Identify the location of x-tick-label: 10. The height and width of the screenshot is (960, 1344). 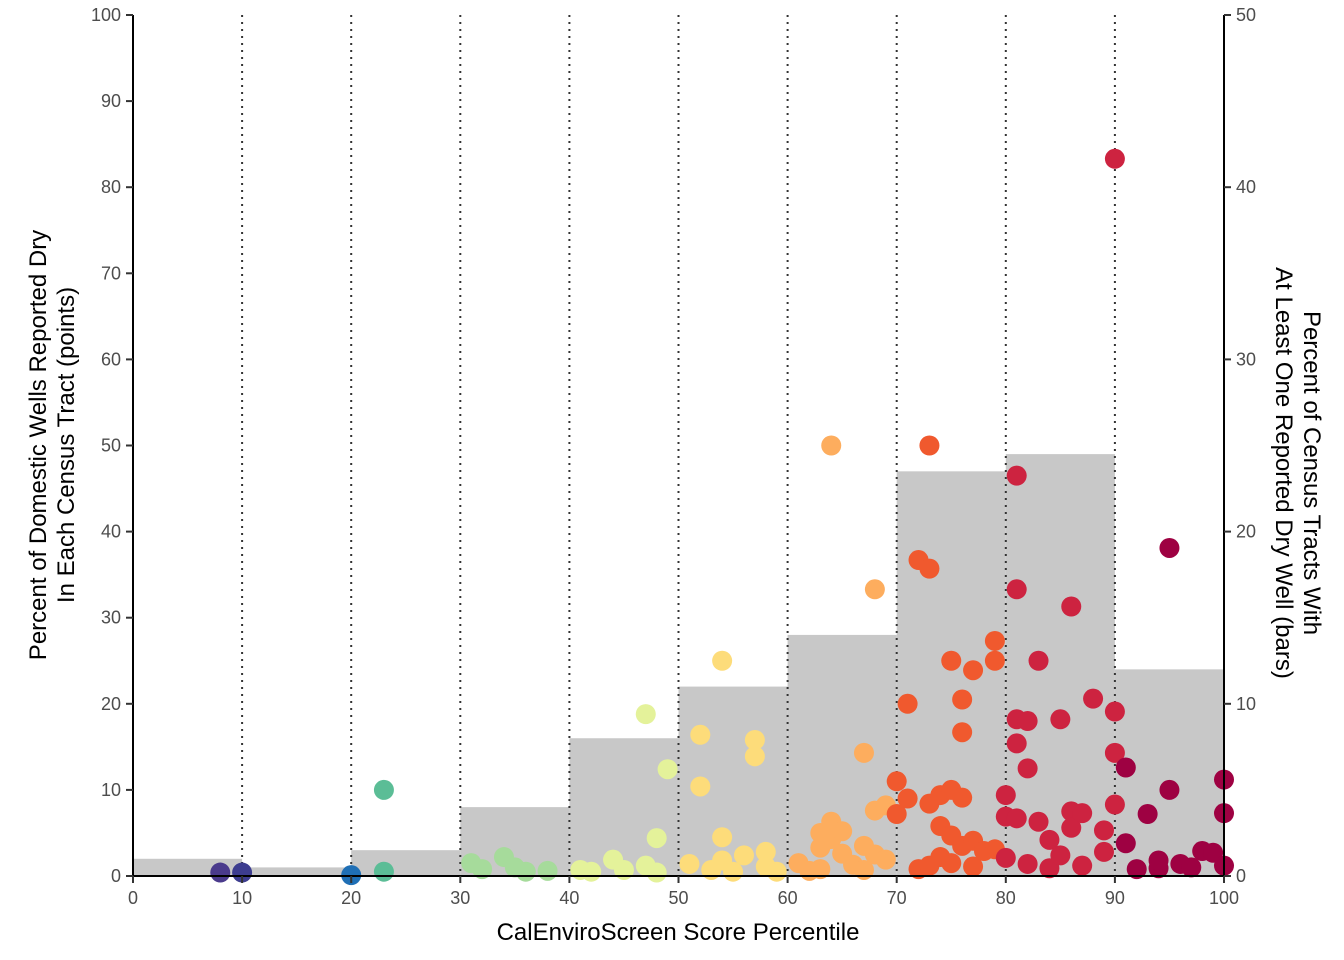
(242, 898).